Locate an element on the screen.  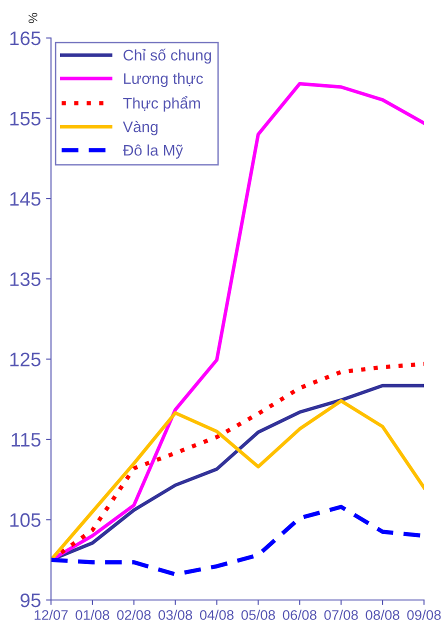
x-tick-label: 03/08 is located at coordinates (175, 615).